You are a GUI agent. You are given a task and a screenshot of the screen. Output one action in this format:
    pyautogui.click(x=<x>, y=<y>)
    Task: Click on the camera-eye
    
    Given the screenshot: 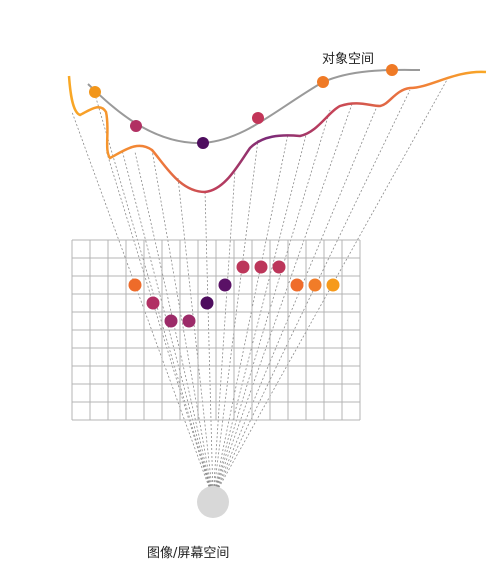 What is the action you would take?
    pyautogui.click(x=213, y=502)
    